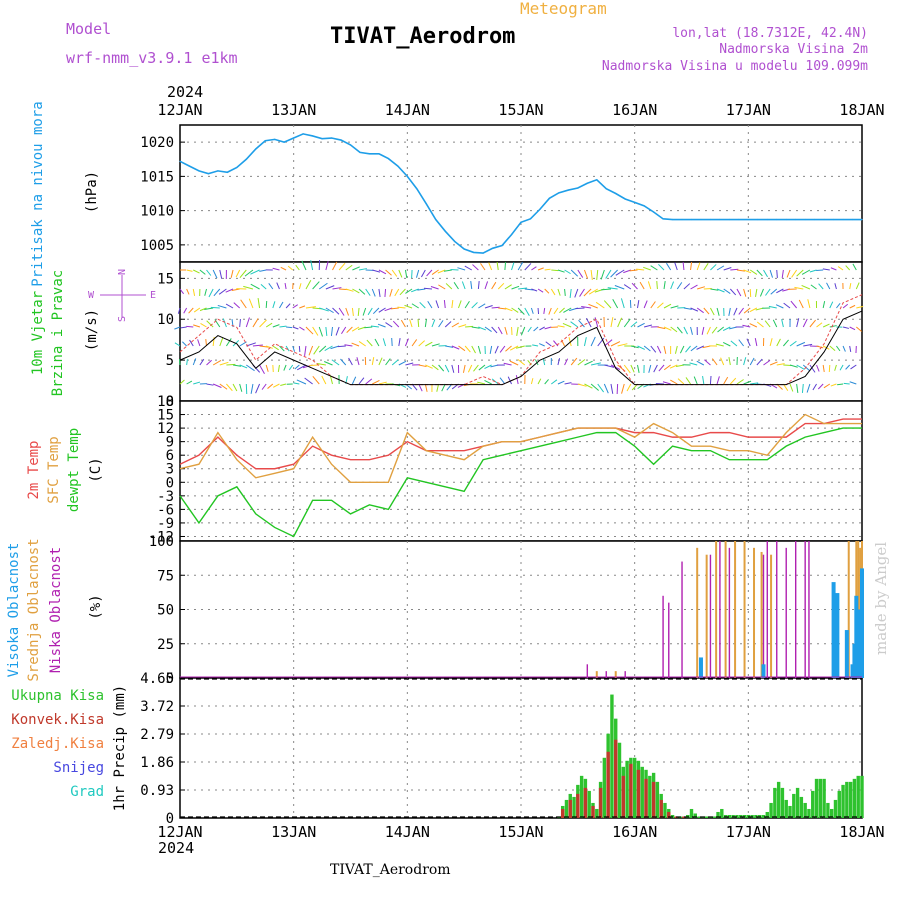 The image size is (900, 900). Describe the element at coordinates (153, 295) in the screenshot. I see `compass-east: E` at that location.